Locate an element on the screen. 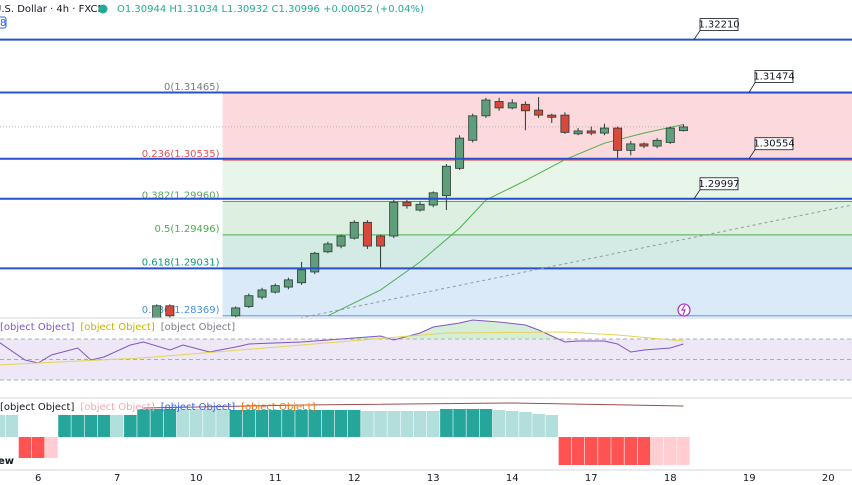 This screenshot has width=852, height=485. event-icon-bolt is located at coordinates (683, 310).